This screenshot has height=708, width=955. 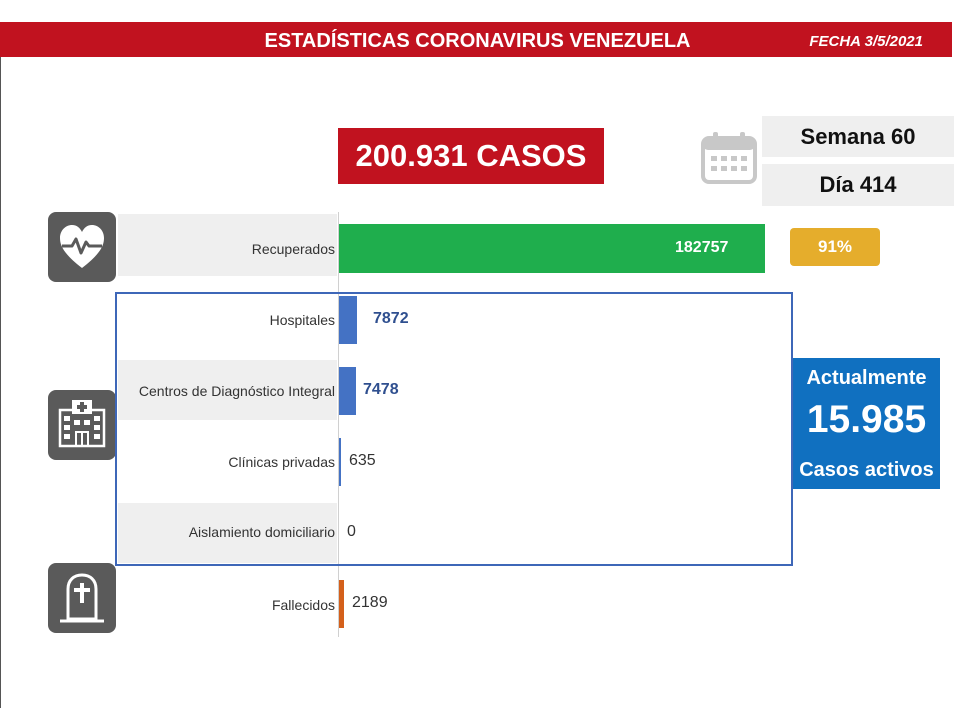 What do you see at coordinates (338, 424) in the screenshot?
I see `chart-axis` at bounding box center [338, 424].